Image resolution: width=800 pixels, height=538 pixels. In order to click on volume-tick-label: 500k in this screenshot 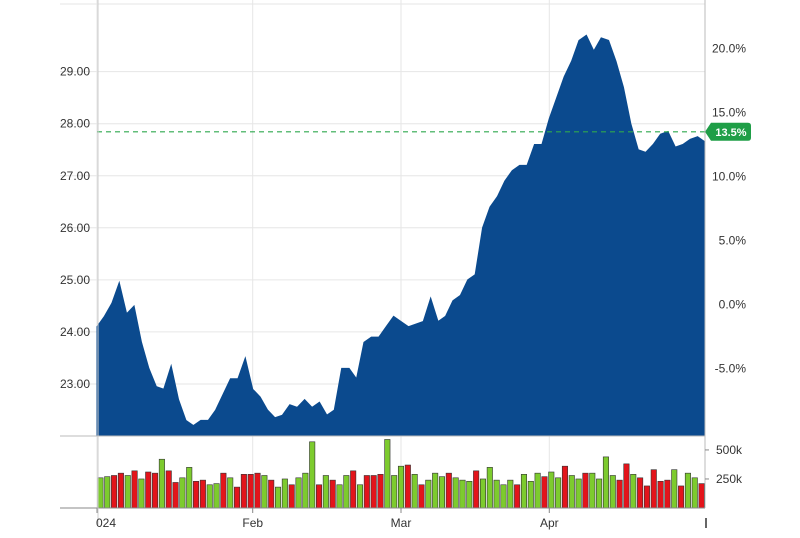, I will do `click(729, 450)`.